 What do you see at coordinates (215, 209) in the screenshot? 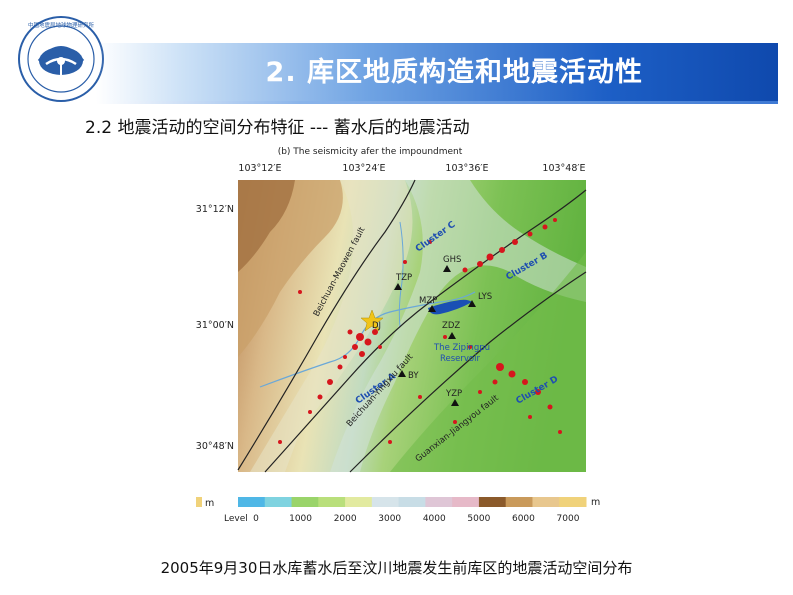
I see `lat-label-1: 31°12′N` at bounding box center [215, 209].